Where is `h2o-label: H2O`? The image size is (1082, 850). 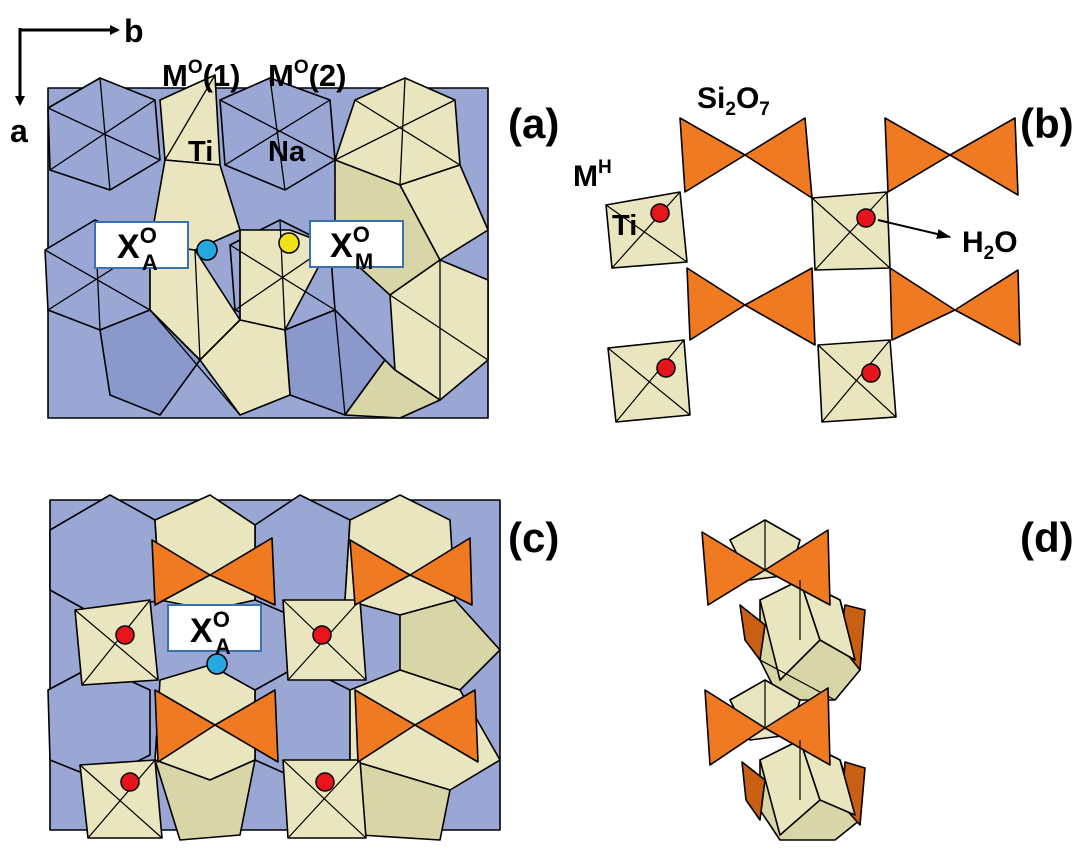
h2o-label: H2O is located at coordinates (990, 245).